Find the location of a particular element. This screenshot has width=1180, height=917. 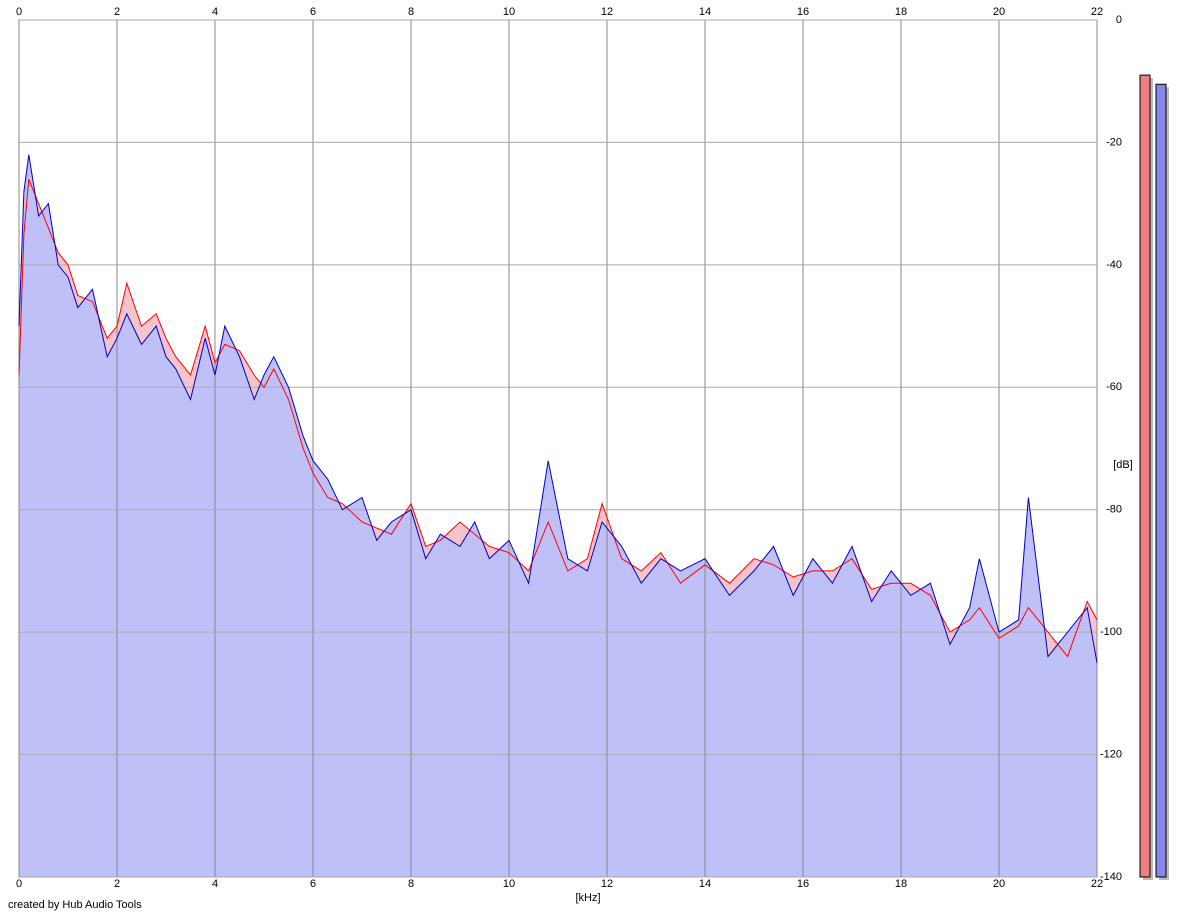

x-axis-label: [kHz] is located at coordinates (587, 898).